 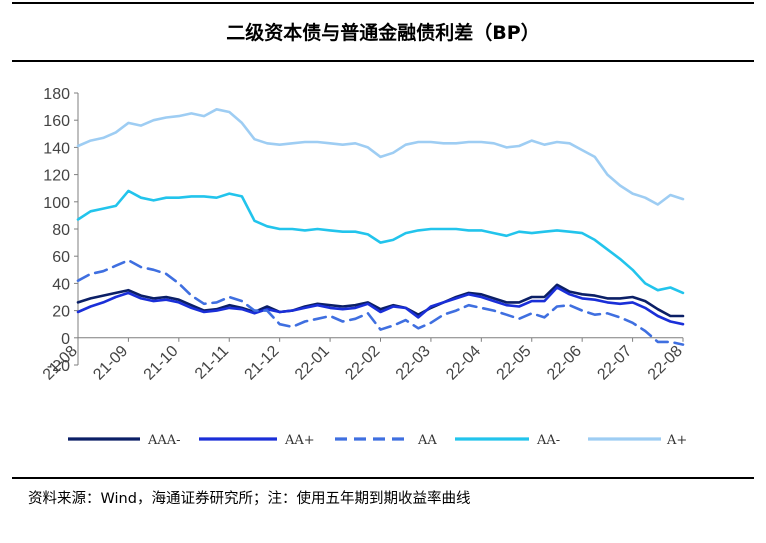 I want to click on legend-label: AA-, so click(x=548, y=440).